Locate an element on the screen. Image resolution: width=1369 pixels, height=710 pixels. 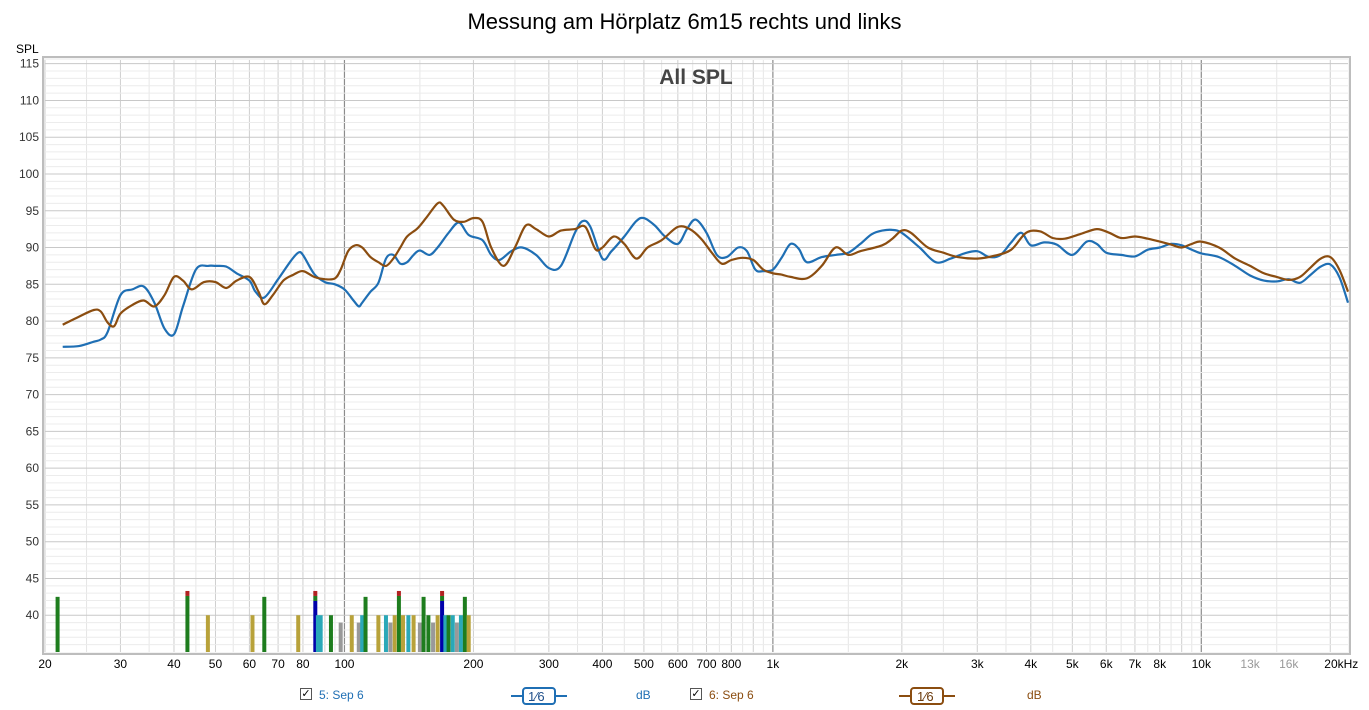
x-tick-label: 700 is located at coordinates (706, 664).